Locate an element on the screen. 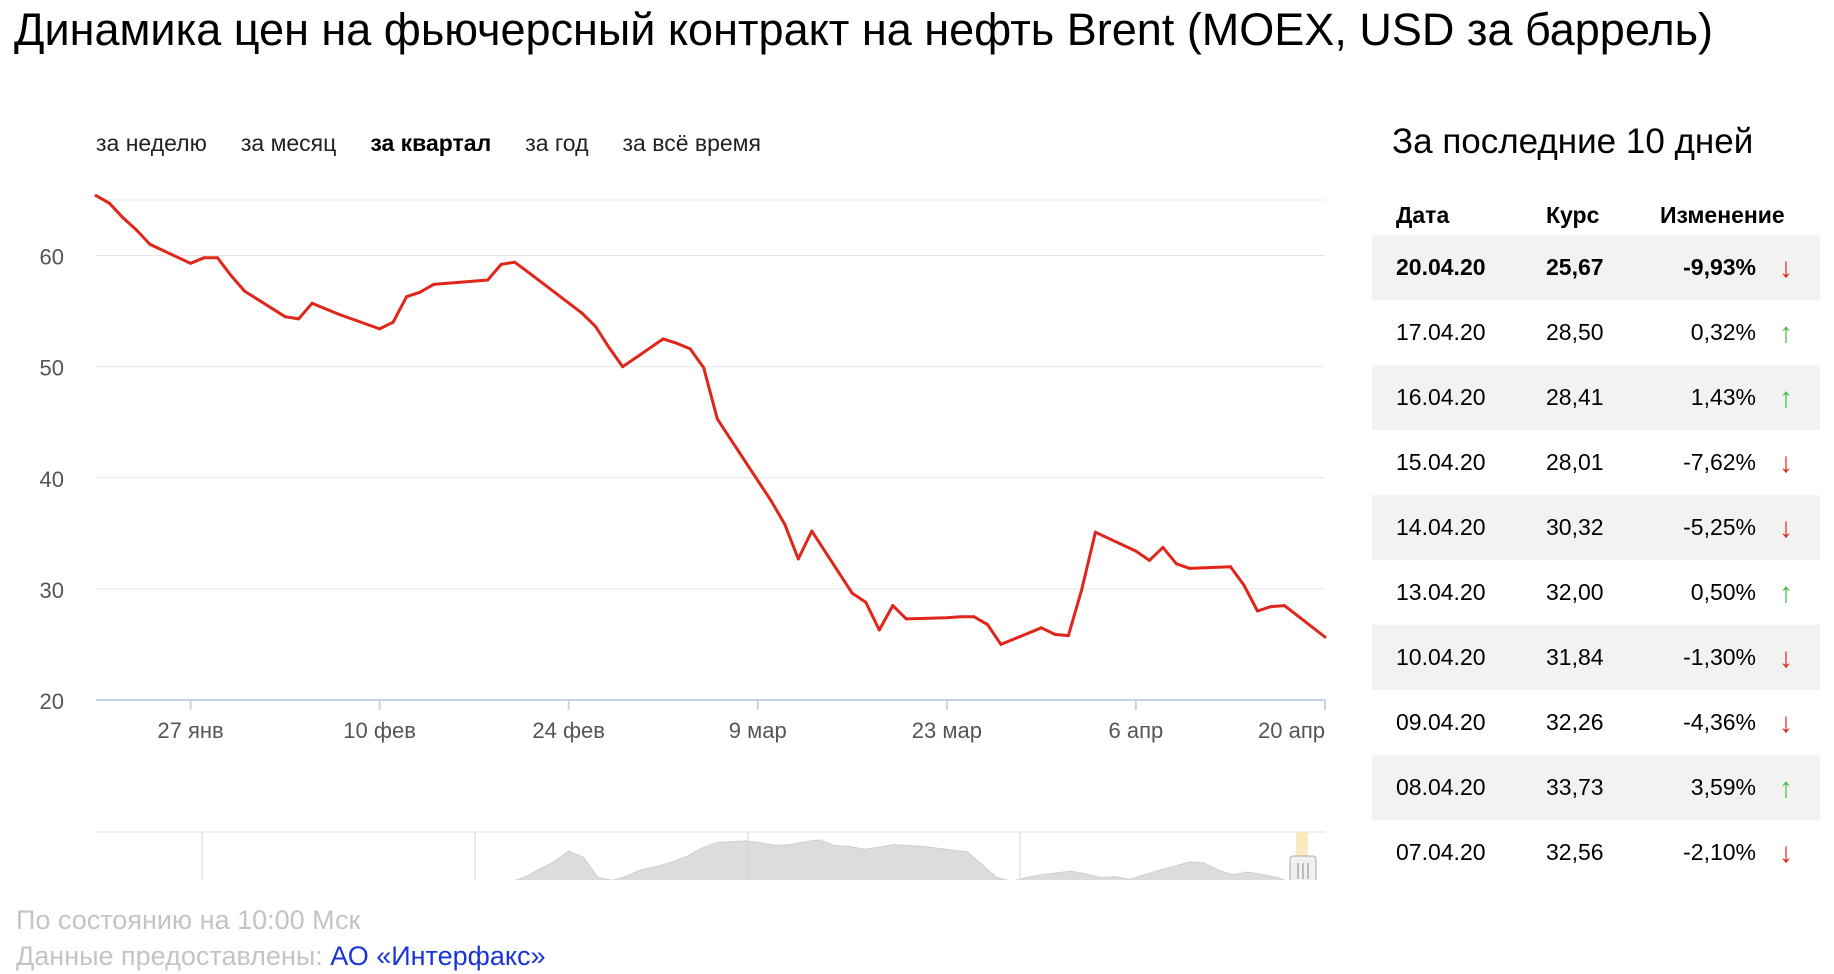 Image resolution: width=1834 pixels, height=974 pixels. row-date: 16.04.20 is located at coordinates (1441, 397).